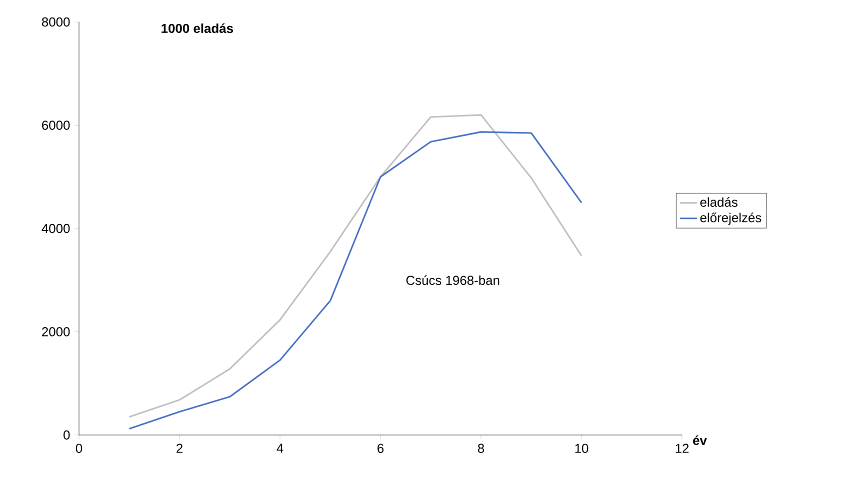 Image resolution: width=843 pixels, height=491 pixels. What do you see at coordinates (453, 280) in the screenshot?
I see `annotation: Csúcs 1968-ban` at bounding box center [453, 280].